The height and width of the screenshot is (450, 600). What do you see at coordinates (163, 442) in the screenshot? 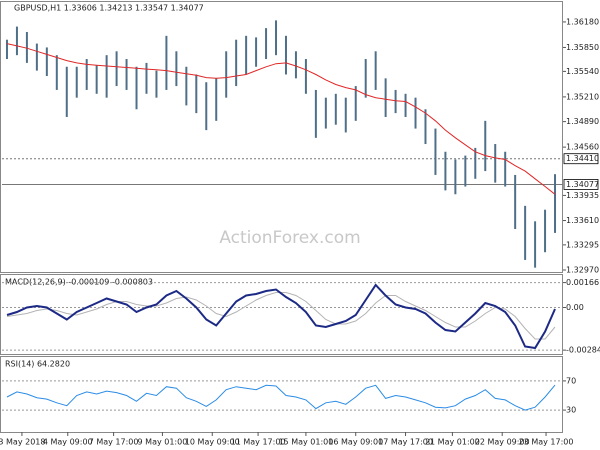
I see `x-tick-label: 9 May 01:00` at bounding box center [163, 442].